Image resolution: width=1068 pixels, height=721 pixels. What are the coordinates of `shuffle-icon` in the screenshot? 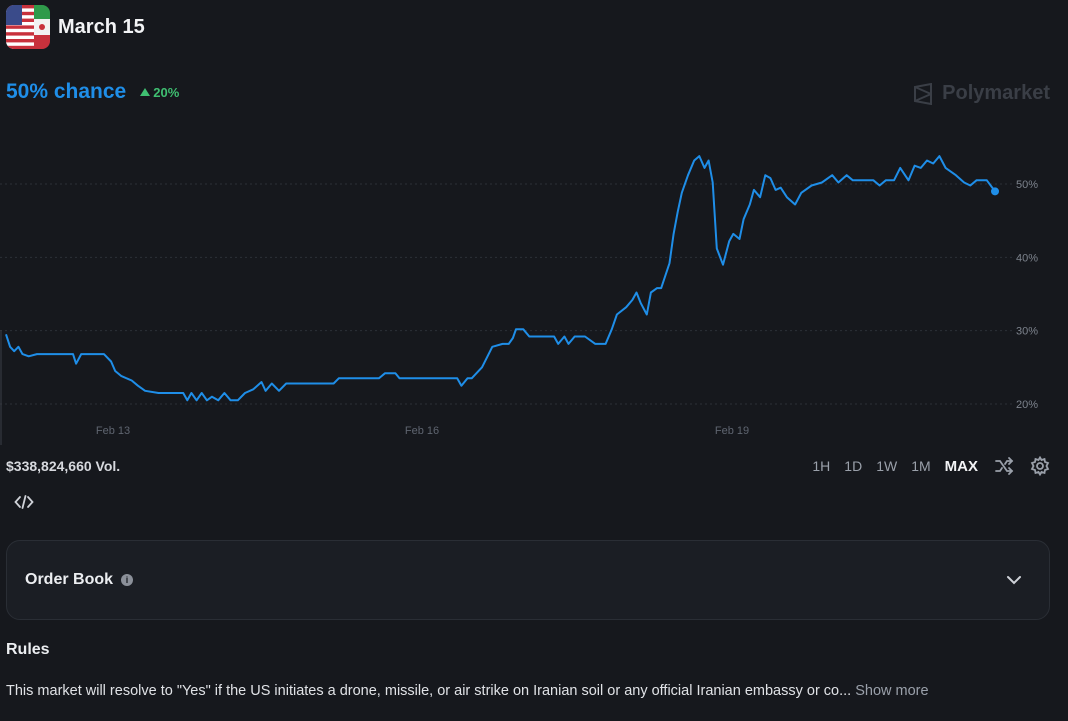 It's located at (1004, 466).